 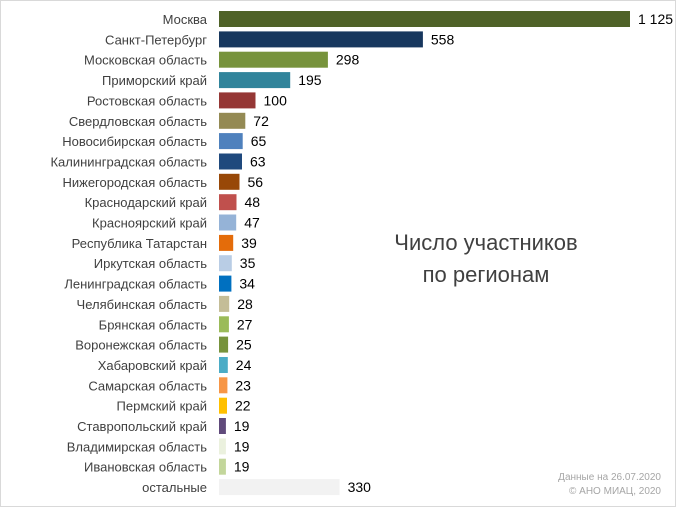 What do you see at coordinates (244, 365) in the screenshot?
I see `value-label-17: 24` at bounding box center [244, 365].